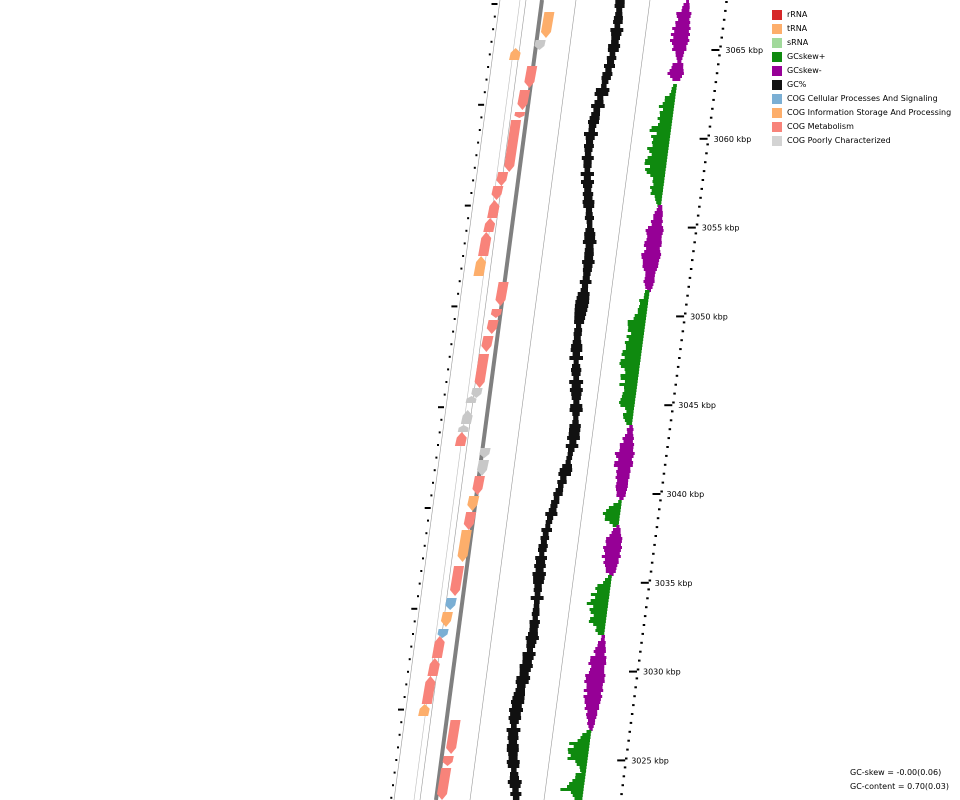  What do you see at coordinates (861, 113) in the screenshot?
I see `legend-item-cog-information: COG Information Storage And Processing` at bounding box center [861, 113].